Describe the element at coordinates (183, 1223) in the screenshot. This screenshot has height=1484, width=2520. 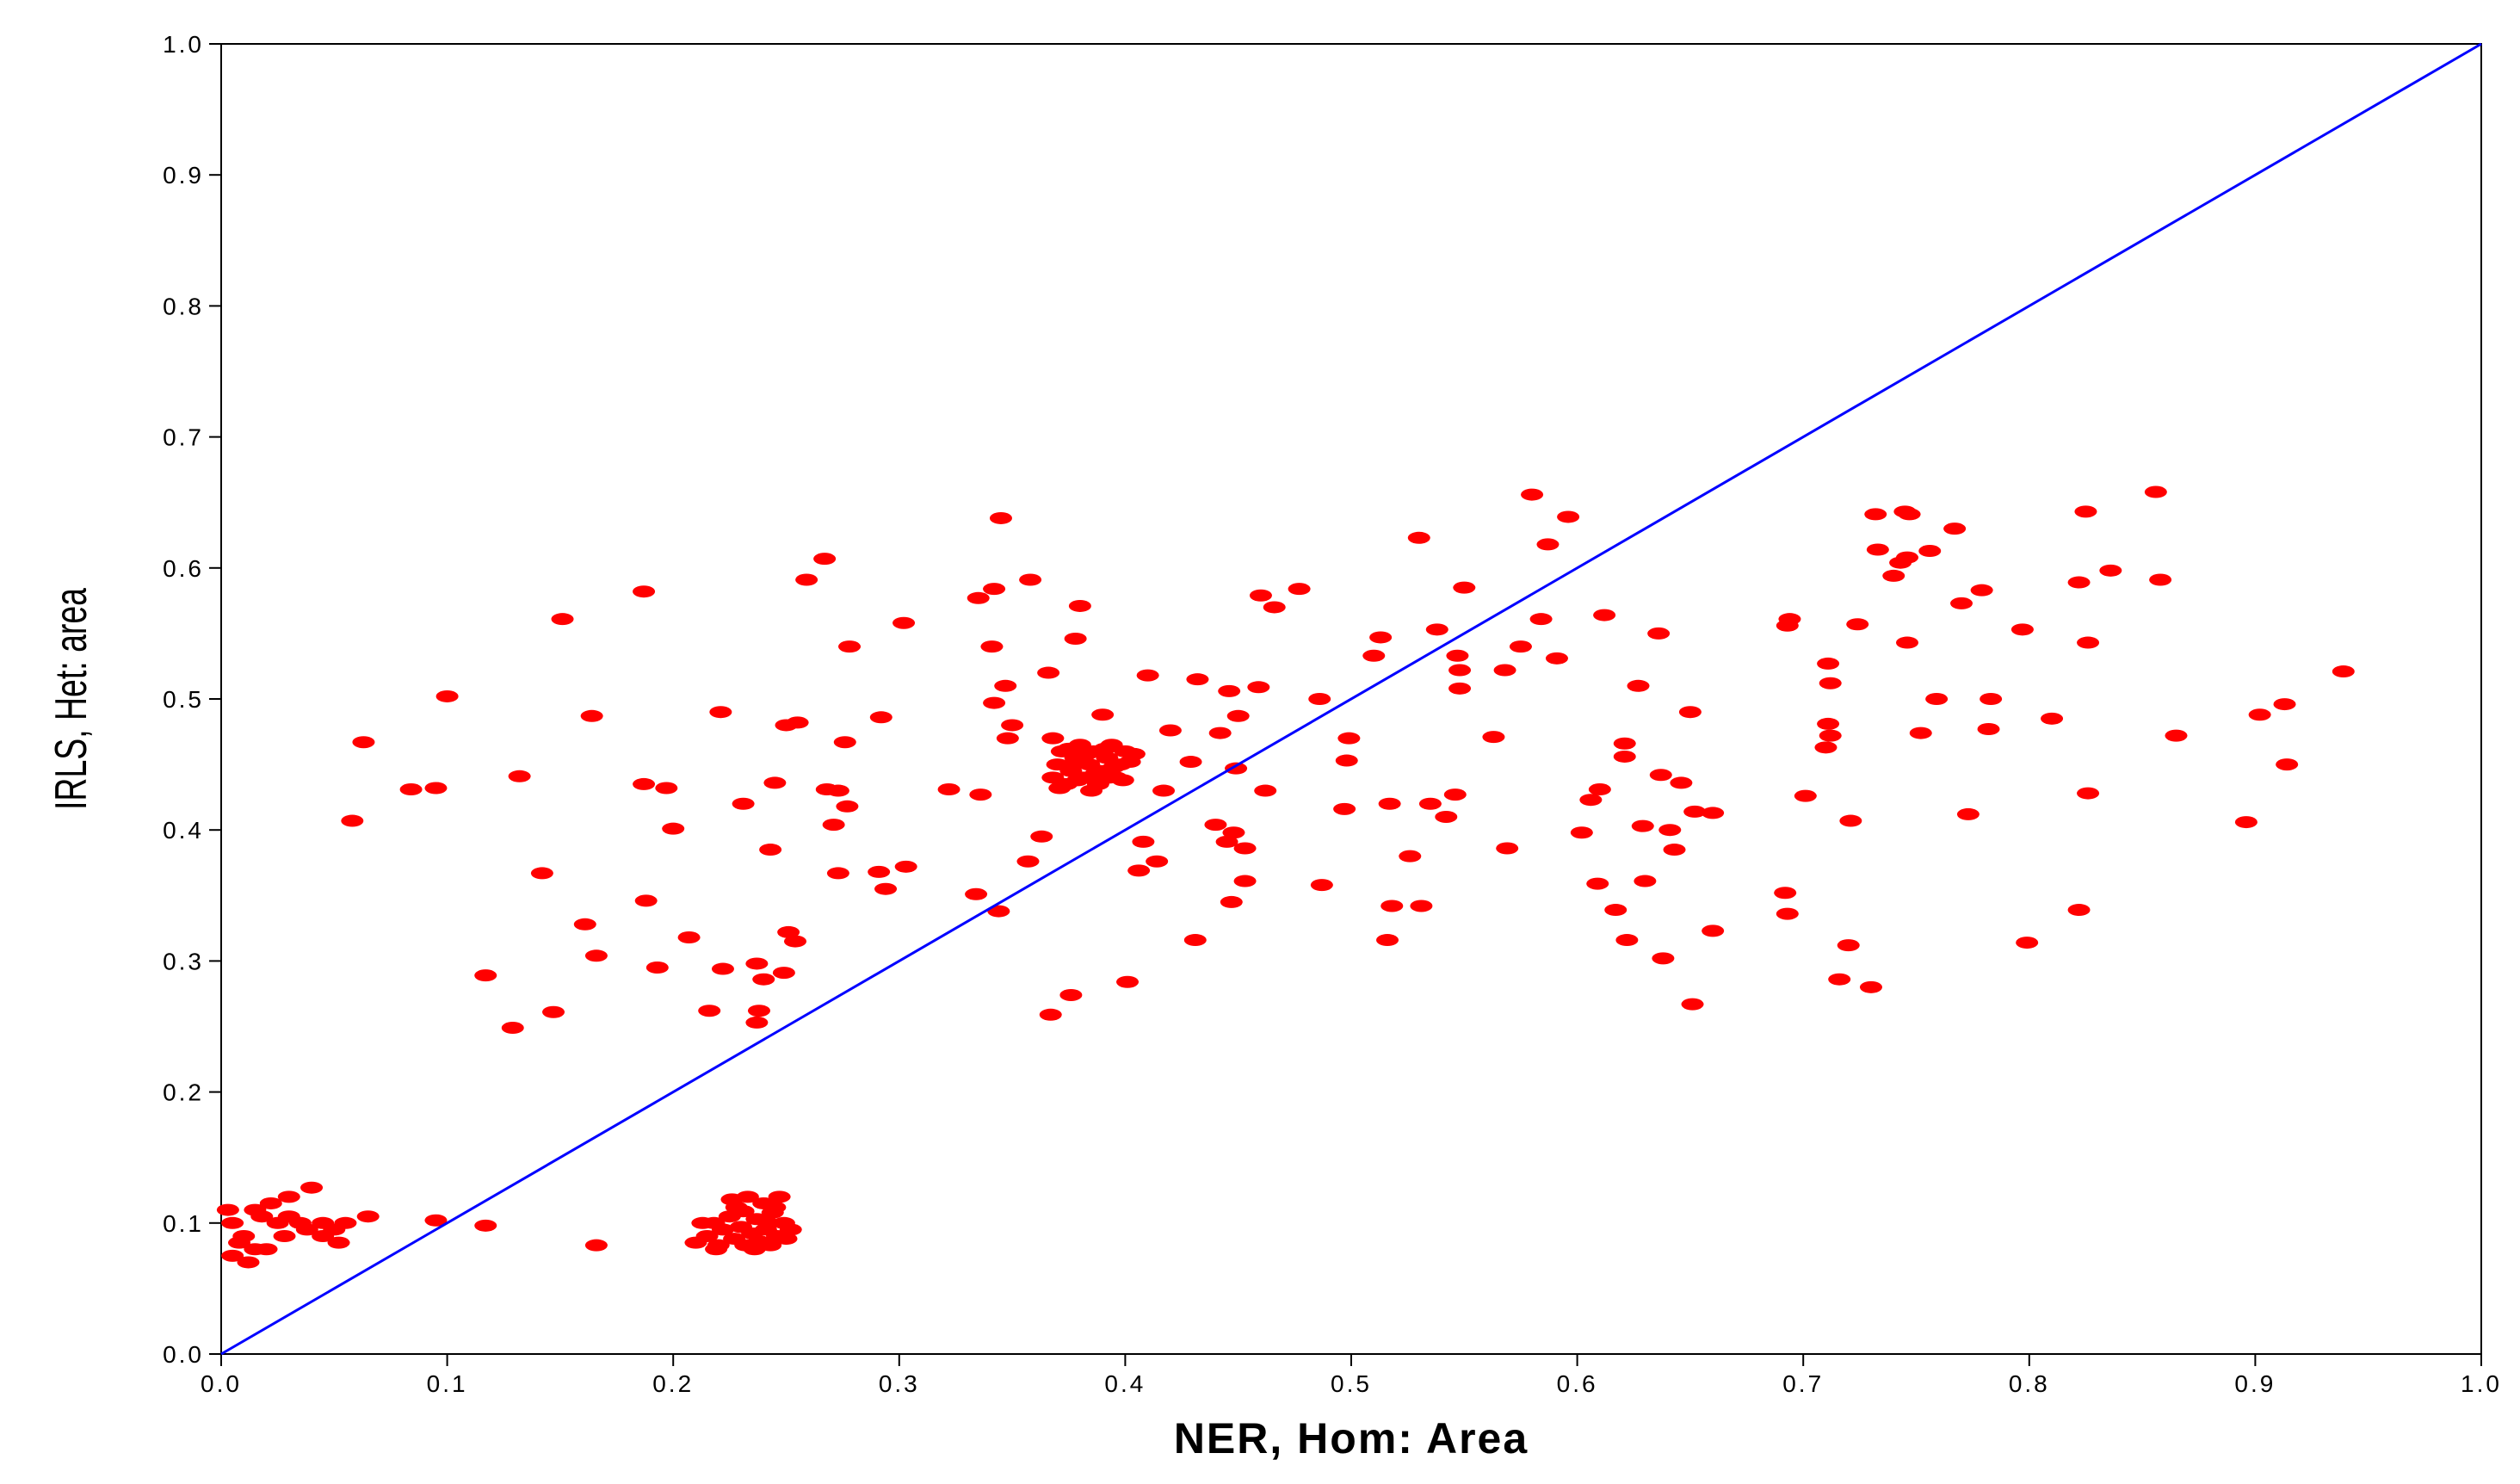
I see `y-tick-label: 0.1` at that location.